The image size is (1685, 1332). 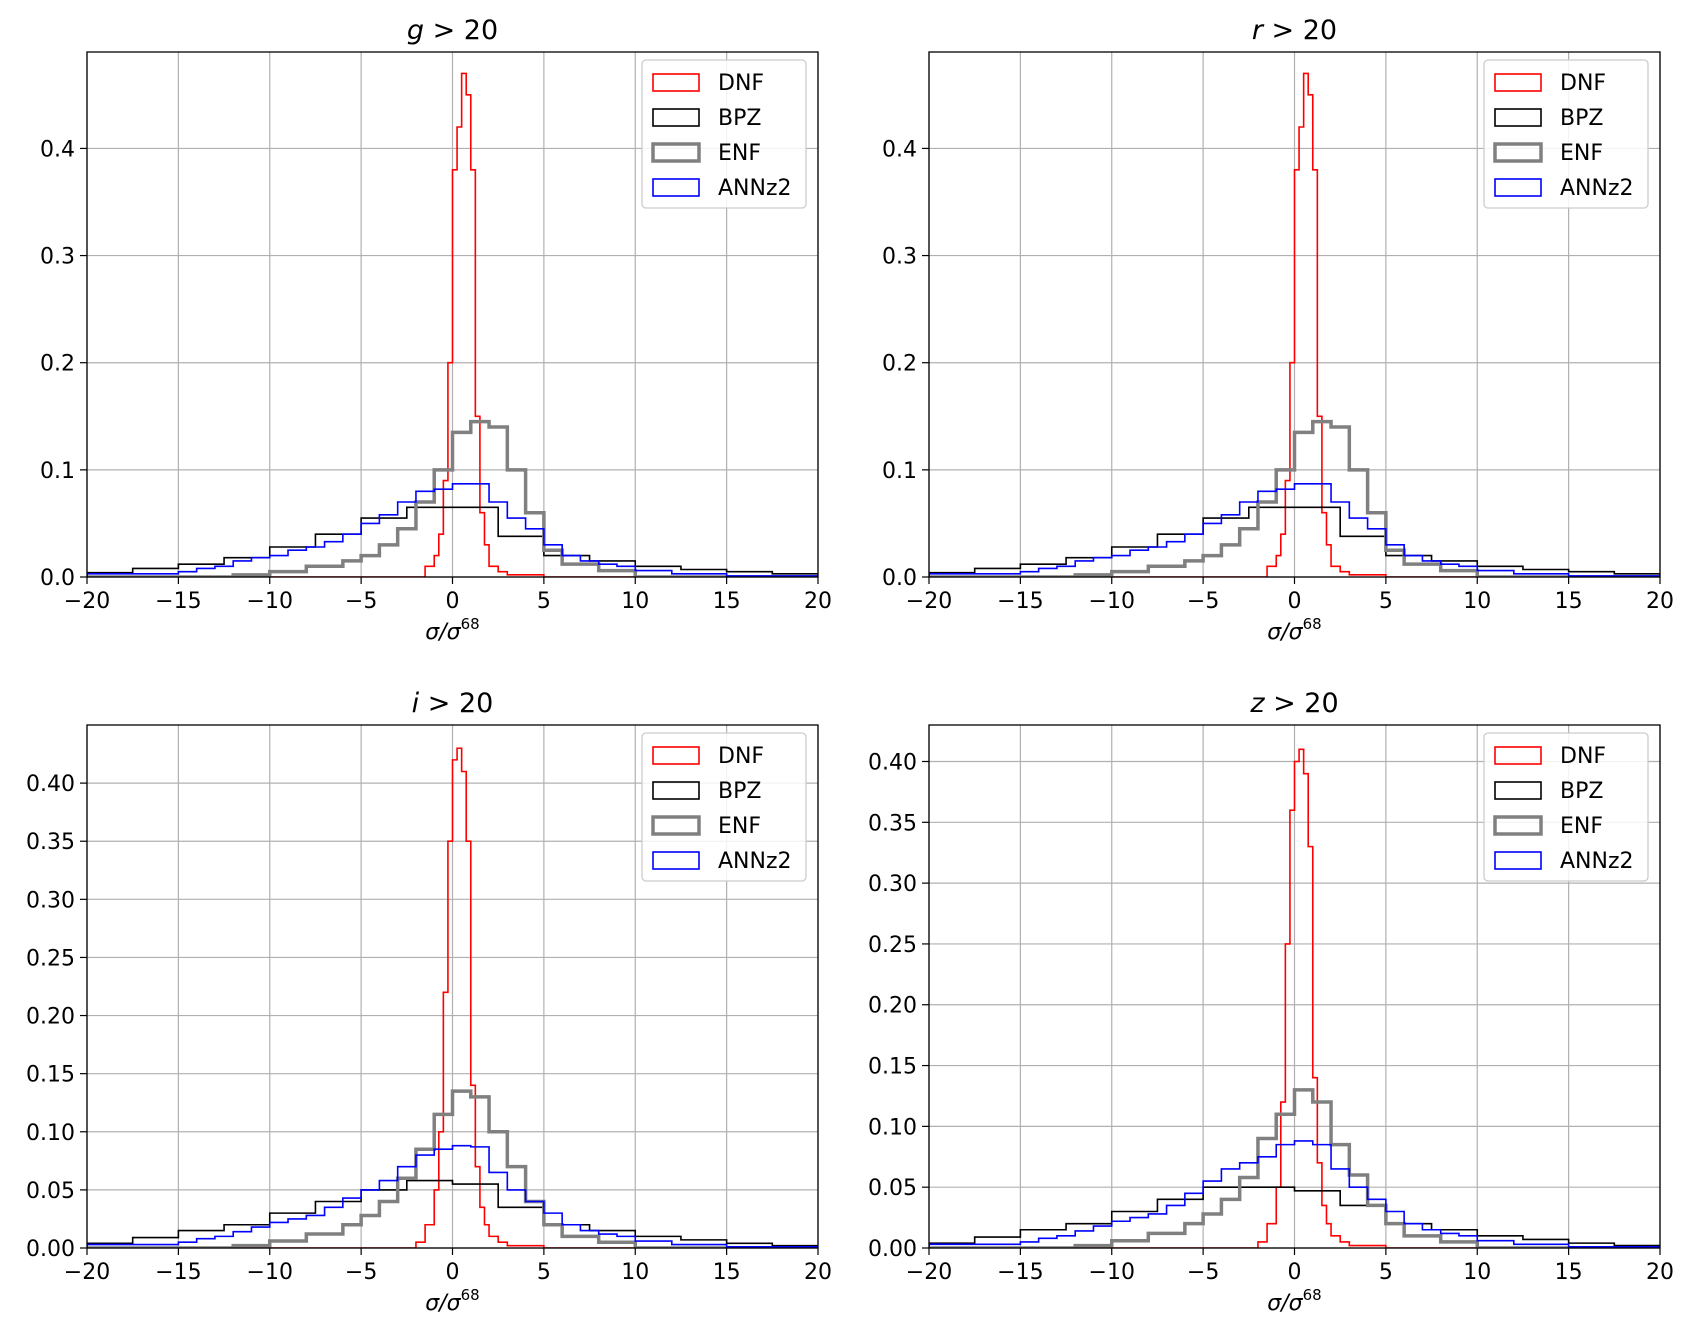 What do you see at coordinates (892, 762) in the screenshot?
I see `y-tick-label: 0.40` at bounding box center [892, 762].